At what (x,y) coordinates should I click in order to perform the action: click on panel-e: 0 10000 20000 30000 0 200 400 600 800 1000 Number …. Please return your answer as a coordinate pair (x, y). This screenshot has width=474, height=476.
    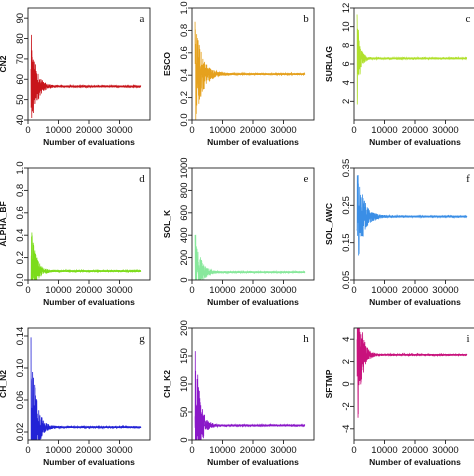
    Looking at the image, I should click on (238, 232).